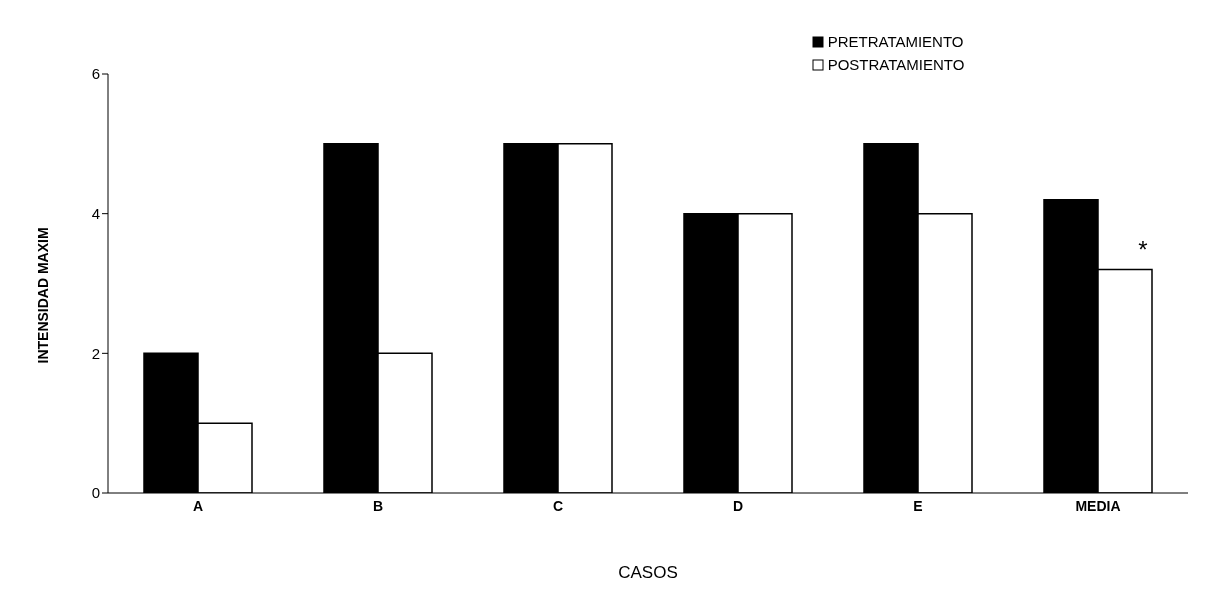 The width and height of the screenshot is (1221, 602). What do you see at coordinates (918, 505) in the screenshot?
I see `x-tick-label: E` at bounding box center [918, 505].